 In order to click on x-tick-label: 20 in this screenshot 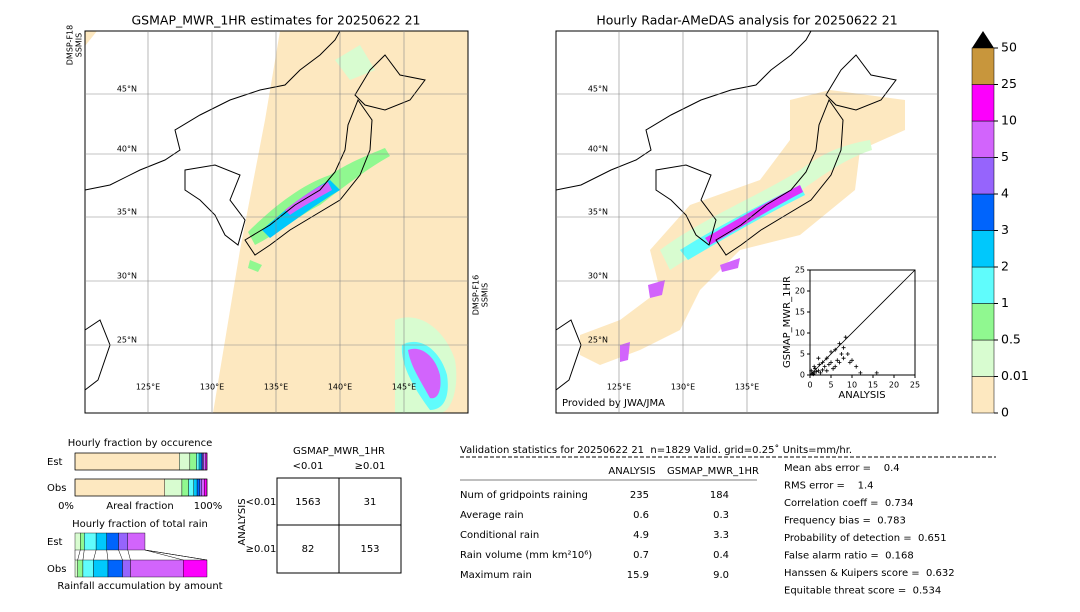, I will do `click(894, 385)`.